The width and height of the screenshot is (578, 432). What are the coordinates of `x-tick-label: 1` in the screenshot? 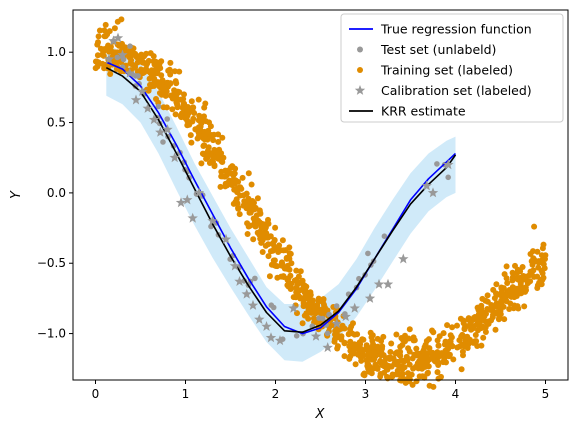 It's located at (186, 394).